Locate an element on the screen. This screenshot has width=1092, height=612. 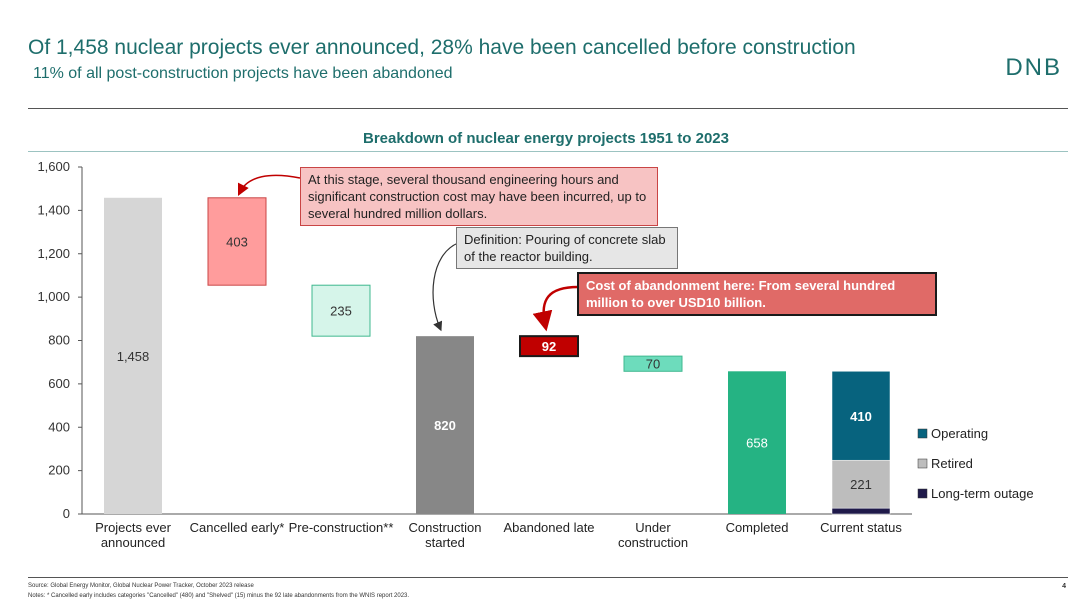
header-divider is located at coordinates (548, 108).